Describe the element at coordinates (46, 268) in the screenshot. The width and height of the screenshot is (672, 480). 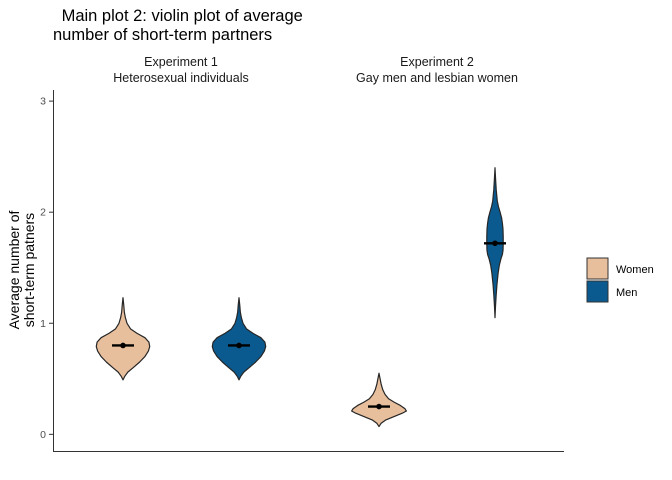
I see `y-ticks: 0 1 2 3` at that location.